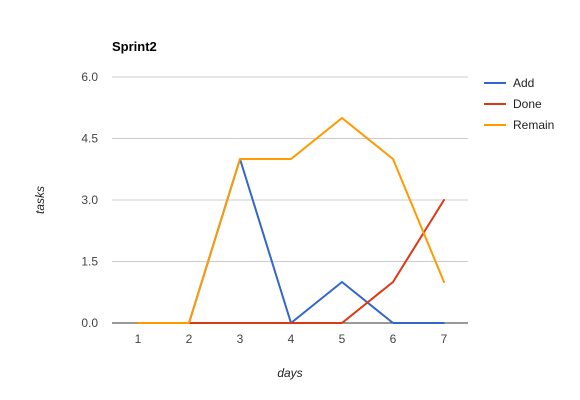 The image size is (580, 400). Describe the element at coordinates (89, 139) in the screenshot. I see `y-tick-label: 4.5` at that location.